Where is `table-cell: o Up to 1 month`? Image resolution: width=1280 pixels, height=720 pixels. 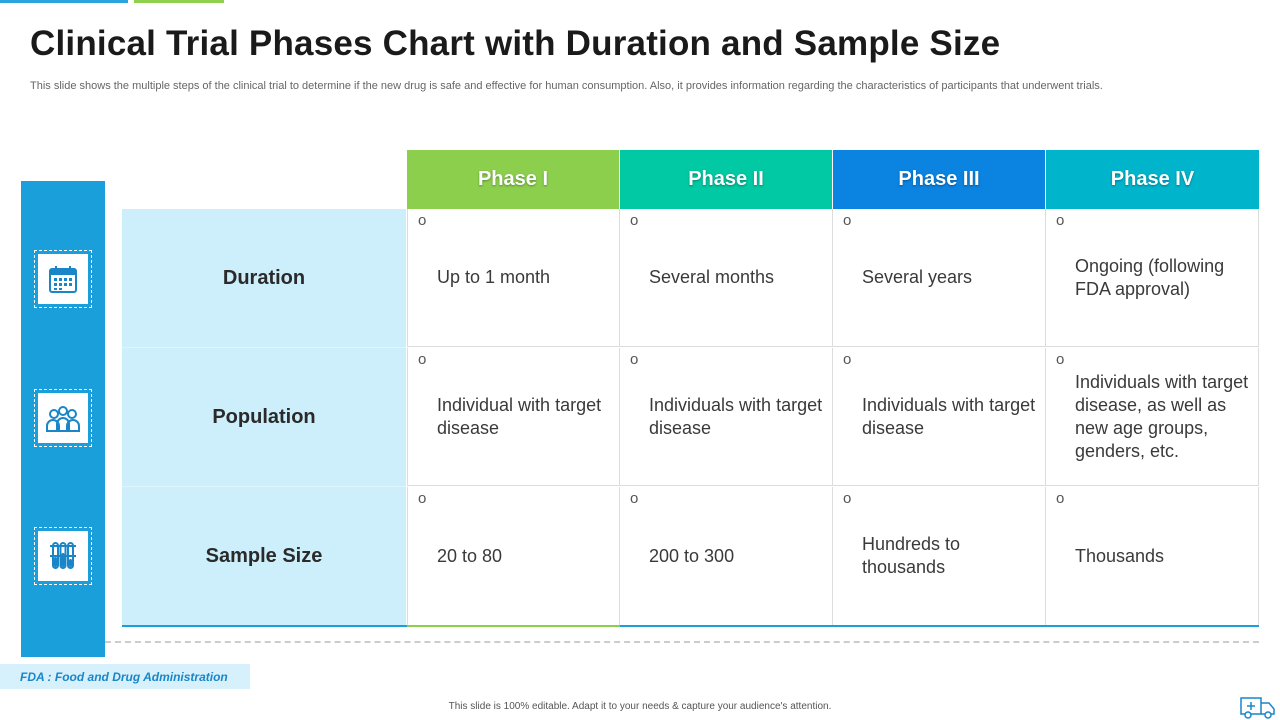 table-cell: o Up to 1 month is located at coordinates (513, 278).